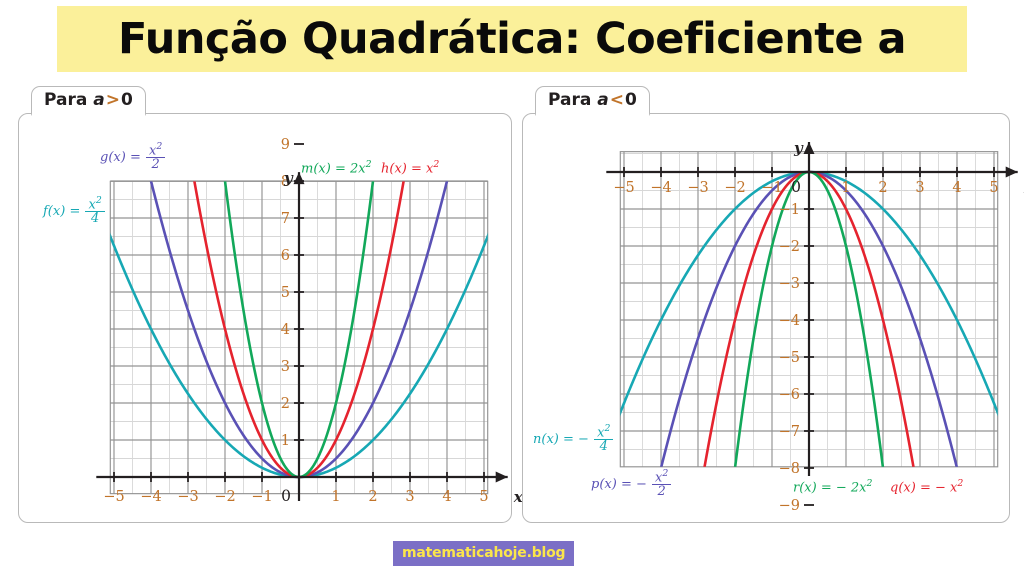  I want to click on watermark-text: matematicahoje.blog, so click(484, 553).